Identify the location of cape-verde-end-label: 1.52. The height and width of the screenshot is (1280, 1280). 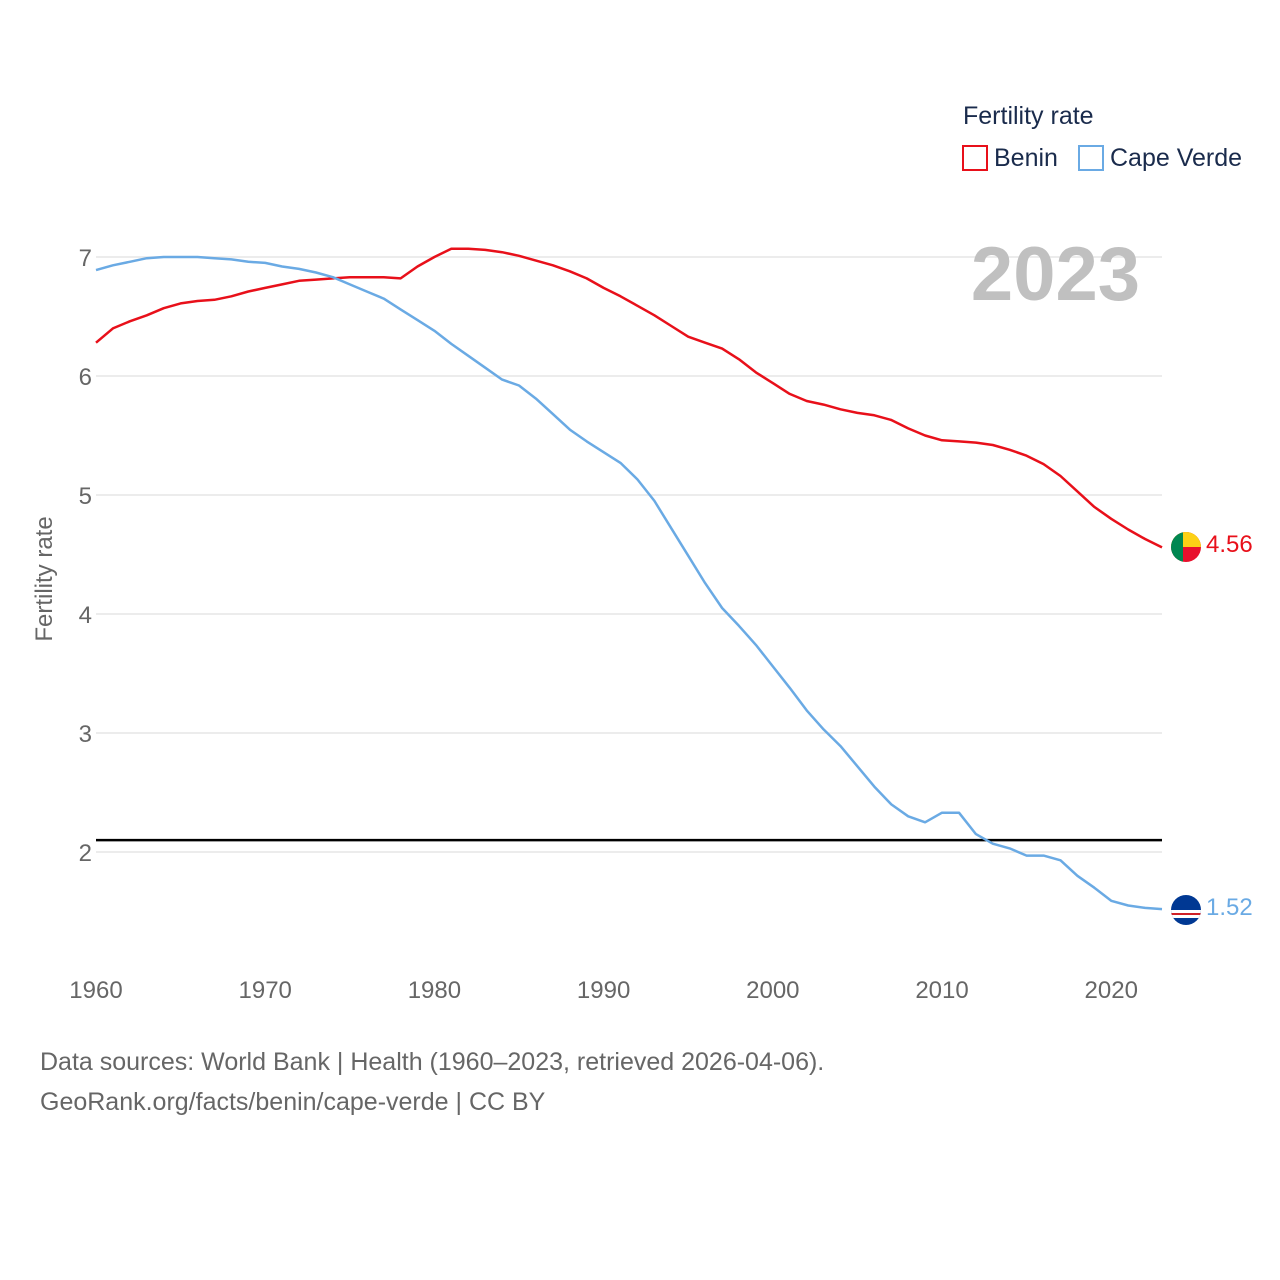
(1229, 907).